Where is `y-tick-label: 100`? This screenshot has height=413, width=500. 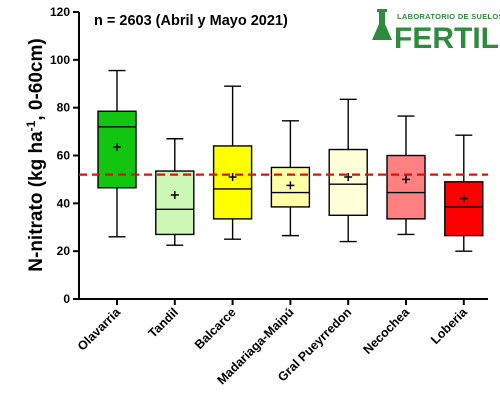 y-tick-label: 100 is located at coordinates (60, 60).